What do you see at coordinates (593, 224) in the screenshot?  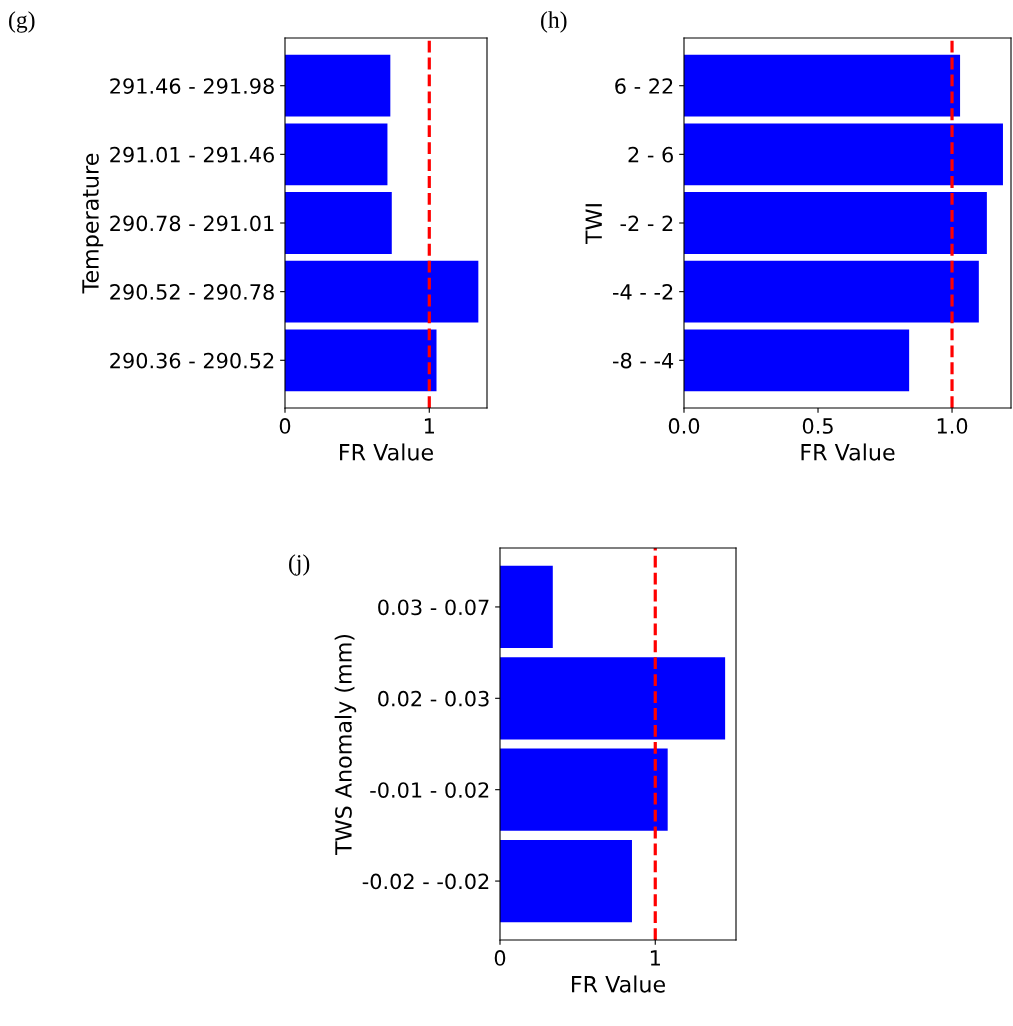 I see `y-axis-title: TWI` at bounding box center [593, 224].